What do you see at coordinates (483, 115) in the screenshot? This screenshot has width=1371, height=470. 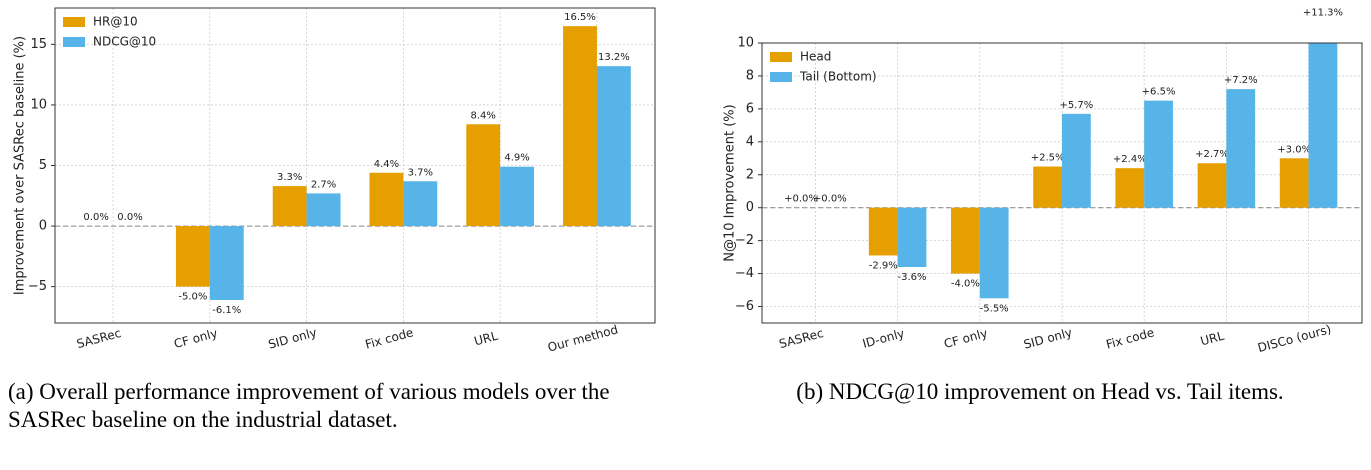 I see `value-label: 8.4%` at bounding box center [483, 115].